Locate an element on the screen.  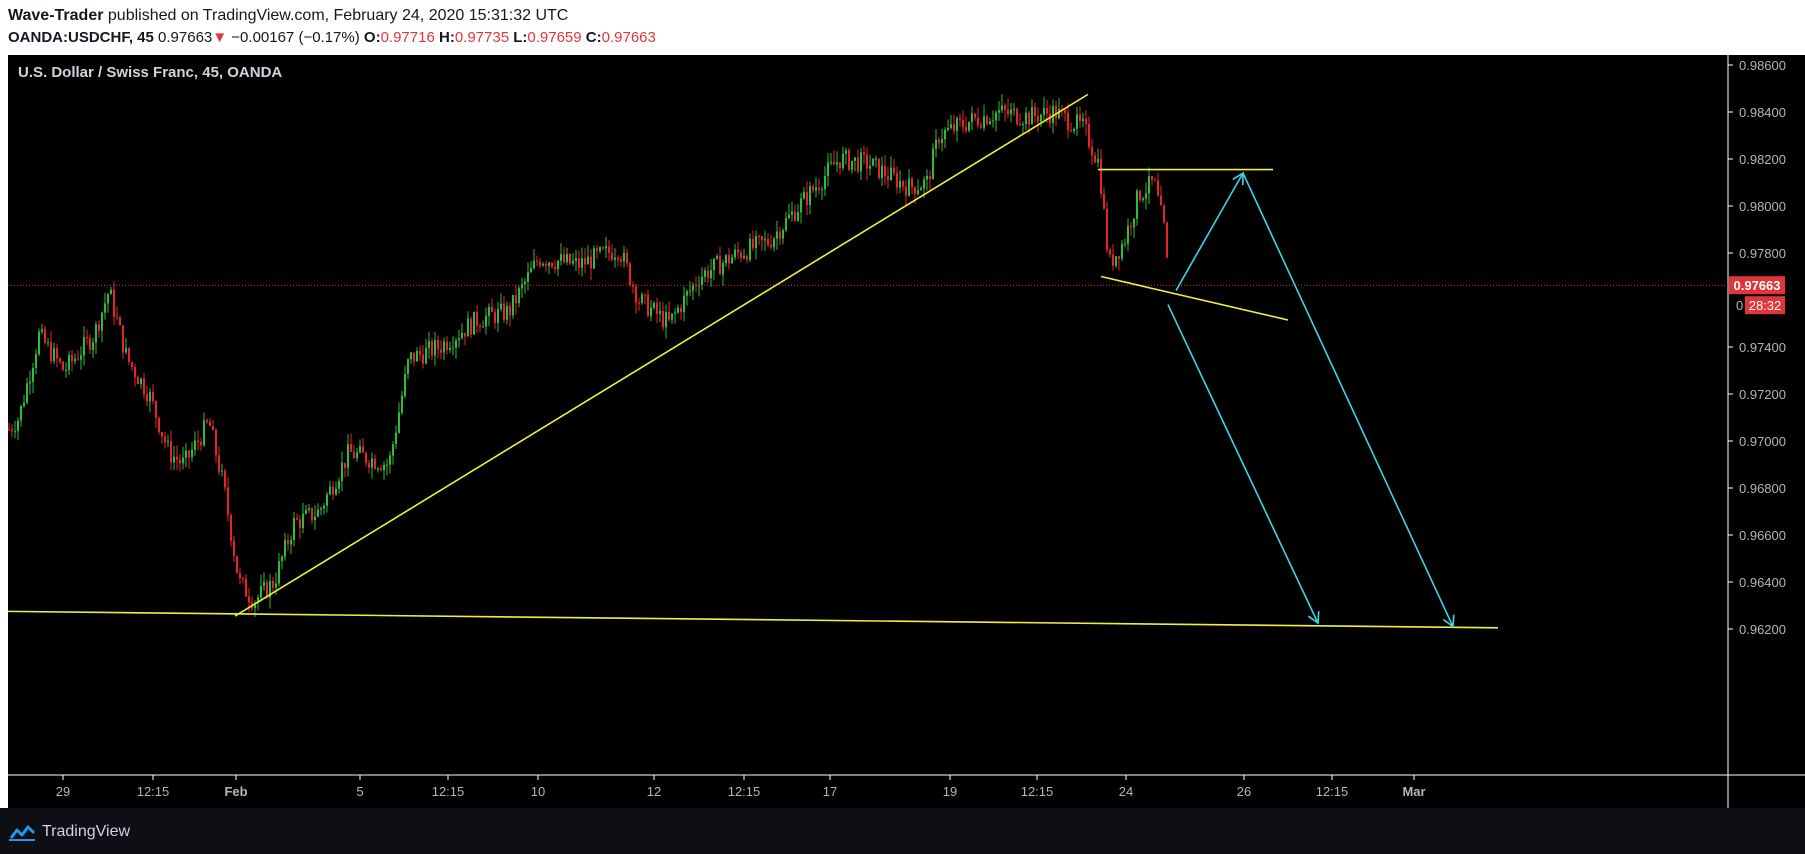
time-tick-label: 29 is located at coordinates (63, 791).